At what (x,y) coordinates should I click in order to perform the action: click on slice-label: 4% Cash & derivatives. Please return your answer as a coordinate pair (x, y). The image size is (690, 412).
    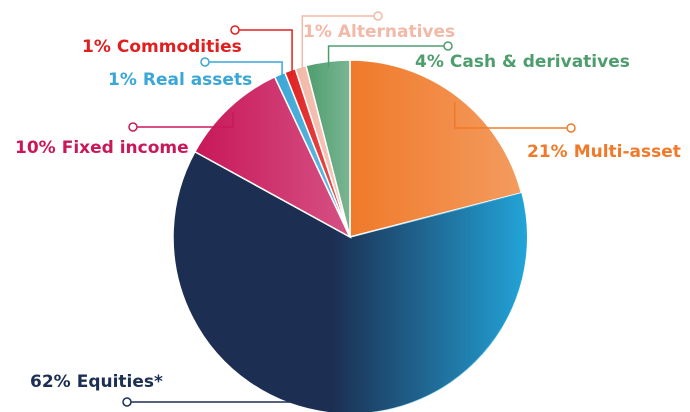
    Looking at the image, I should click on (522, 62).